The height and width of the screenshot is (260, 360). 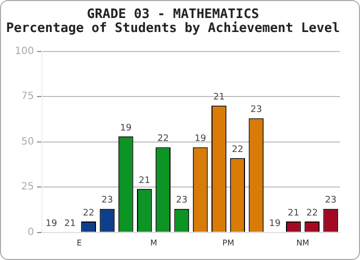 I want to click on text: GRADE 03 - MATHEMATICS, so click(x=173, y=14).